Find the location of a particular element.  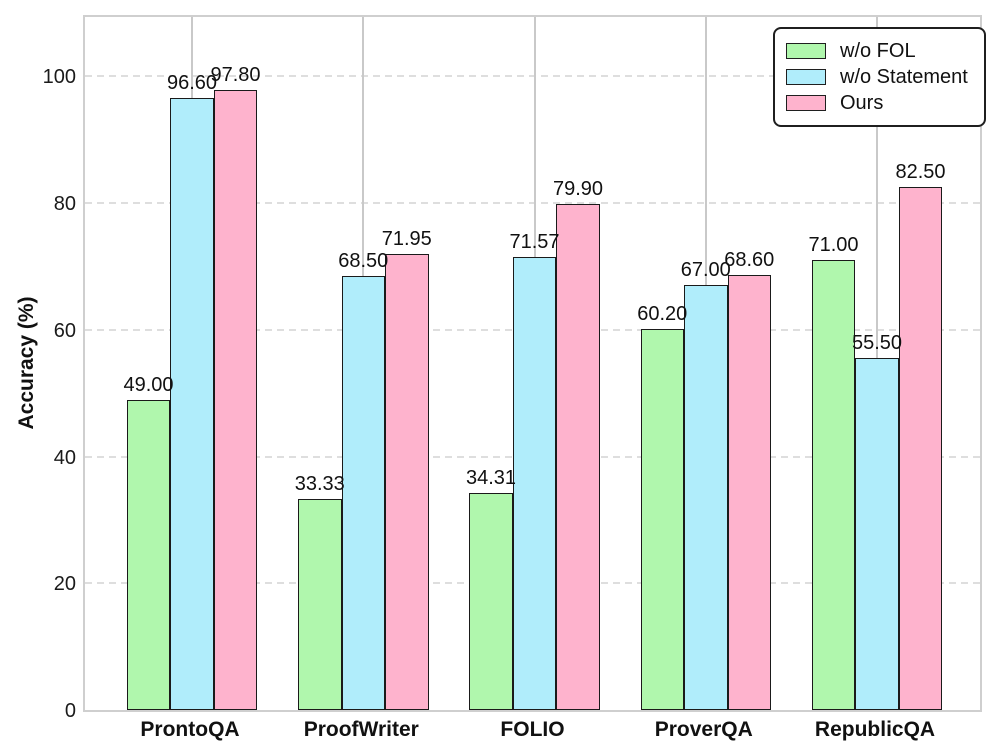

bar-w-o-fol-prontoqa is located at coordinates (148, 554).